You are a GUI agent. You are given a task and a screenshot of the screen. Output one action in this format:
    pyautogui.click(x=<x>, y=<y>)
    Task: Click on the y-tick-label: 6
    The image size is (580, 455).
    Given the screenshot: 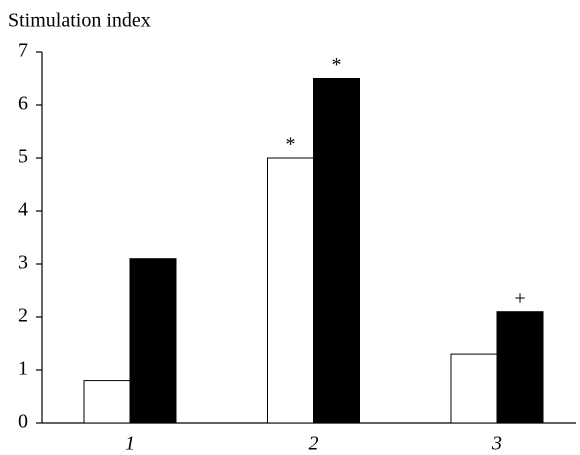 What is the action you would take?
    pyautogui.click(x=23, y=104)
    